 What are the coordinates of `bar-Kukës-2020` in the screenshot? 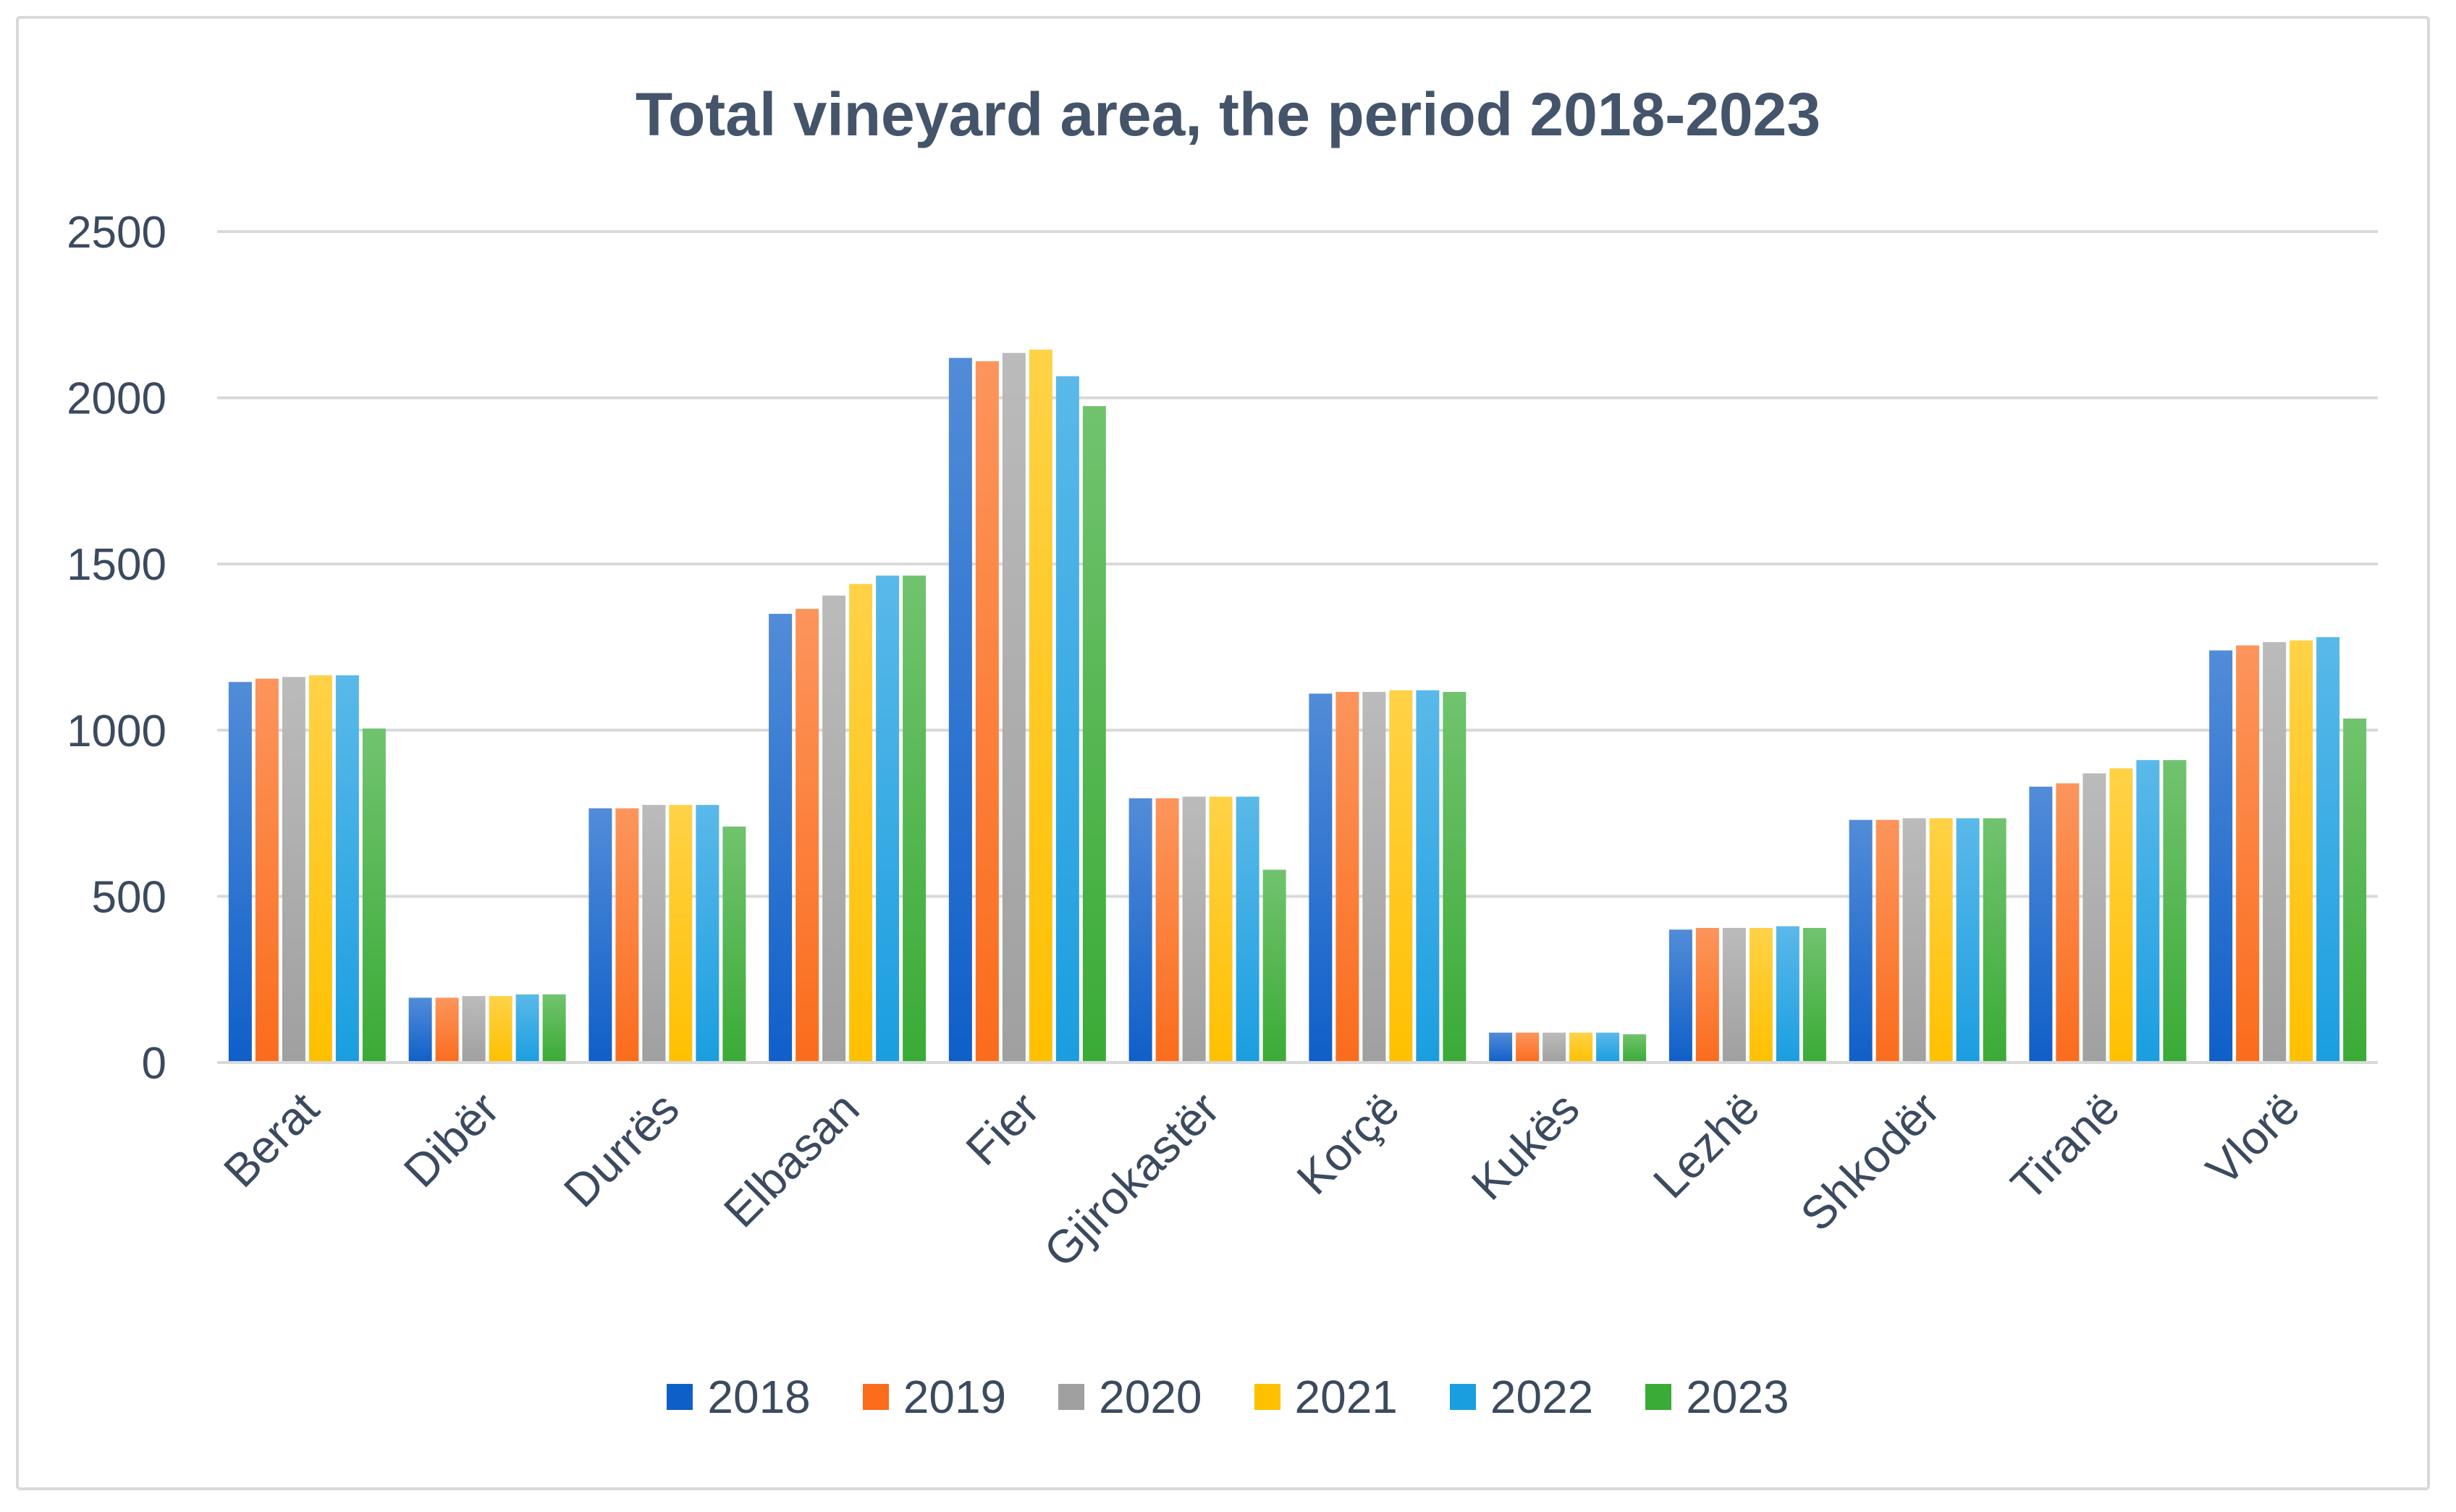 It's located at (1554, 1047).